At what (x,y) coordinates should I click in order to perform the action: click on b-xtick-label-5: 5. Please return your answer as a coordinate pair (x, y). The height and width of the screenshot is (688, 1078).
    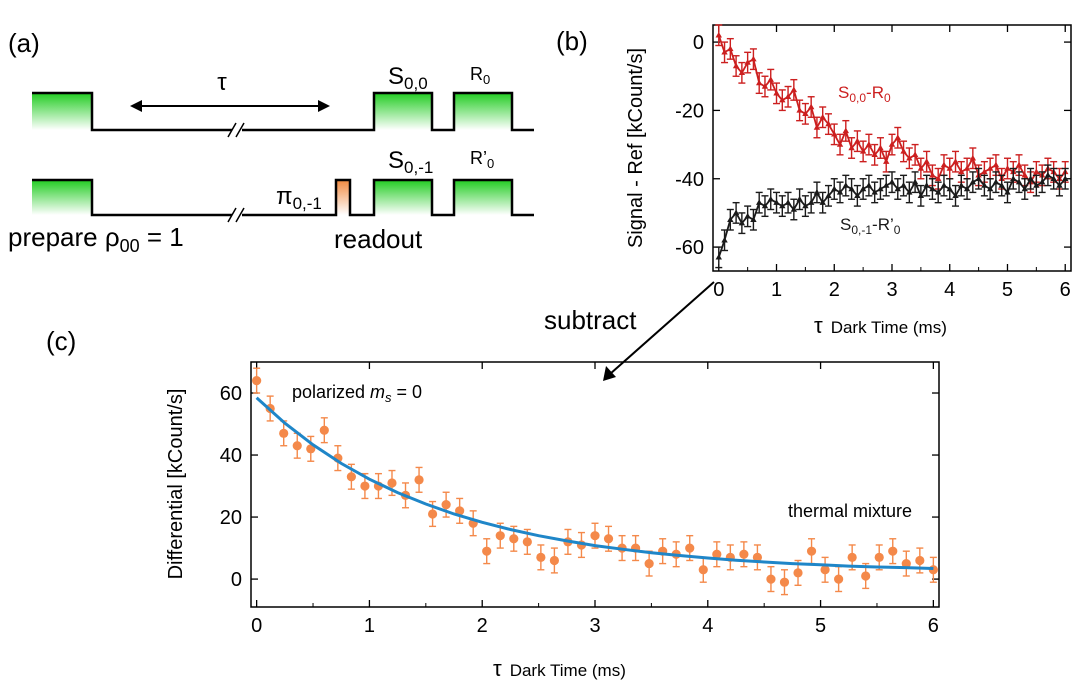
    Looking at the image, I should click on (1007, 290).